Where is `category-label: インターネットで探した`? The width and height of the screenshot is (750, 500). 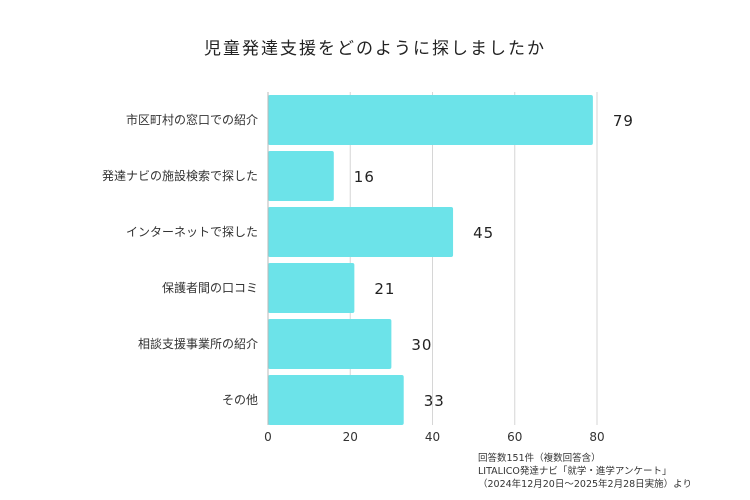 category-label: インターネットで探した is located at coordinates (192, 232).